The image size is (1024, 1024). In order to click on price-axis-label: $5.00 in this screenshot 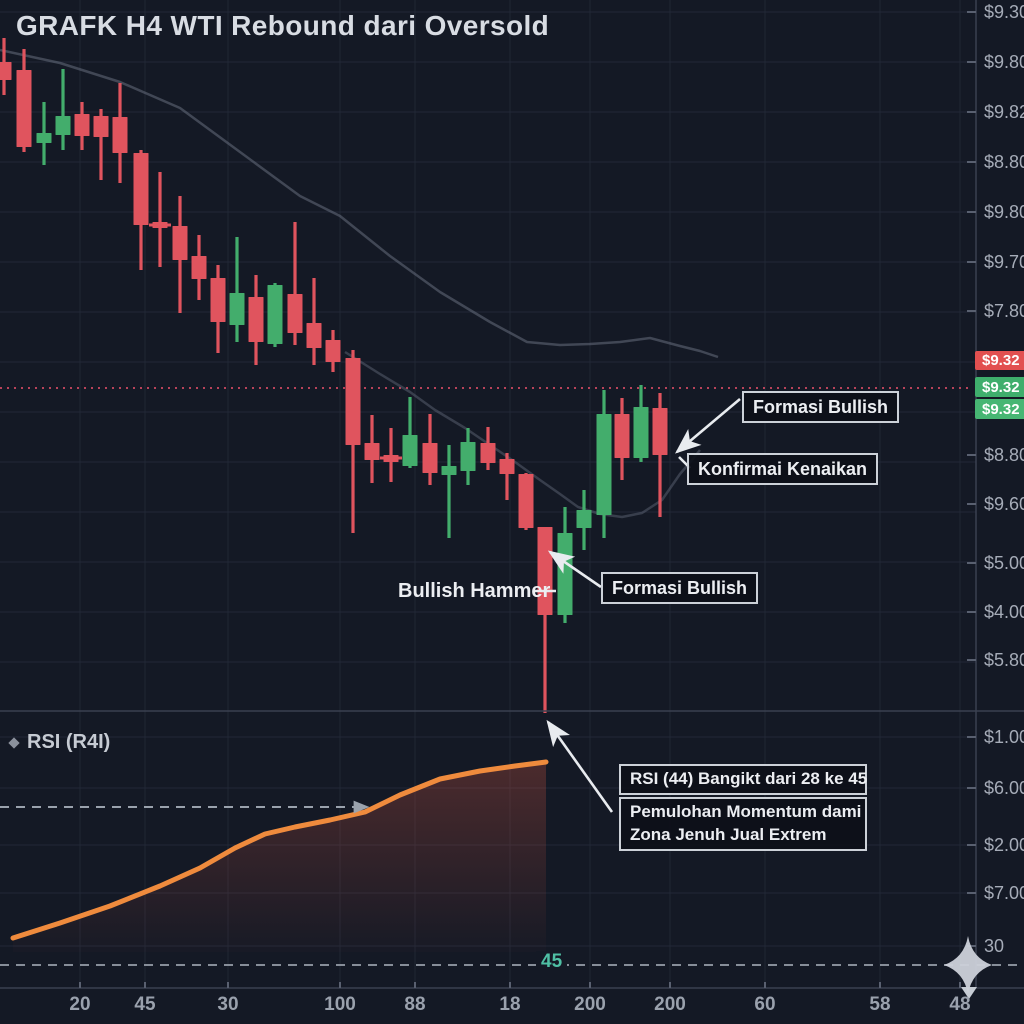, I will do `click(1004, 563)`.